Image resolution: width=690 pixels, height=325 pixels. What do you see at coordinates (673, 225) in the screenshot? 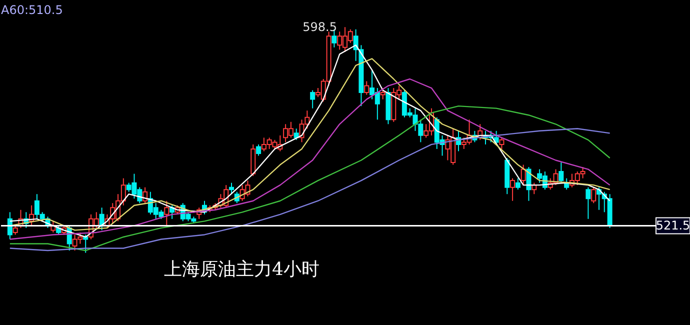
I see `text: 521.5` at bounding box center [673, 225].